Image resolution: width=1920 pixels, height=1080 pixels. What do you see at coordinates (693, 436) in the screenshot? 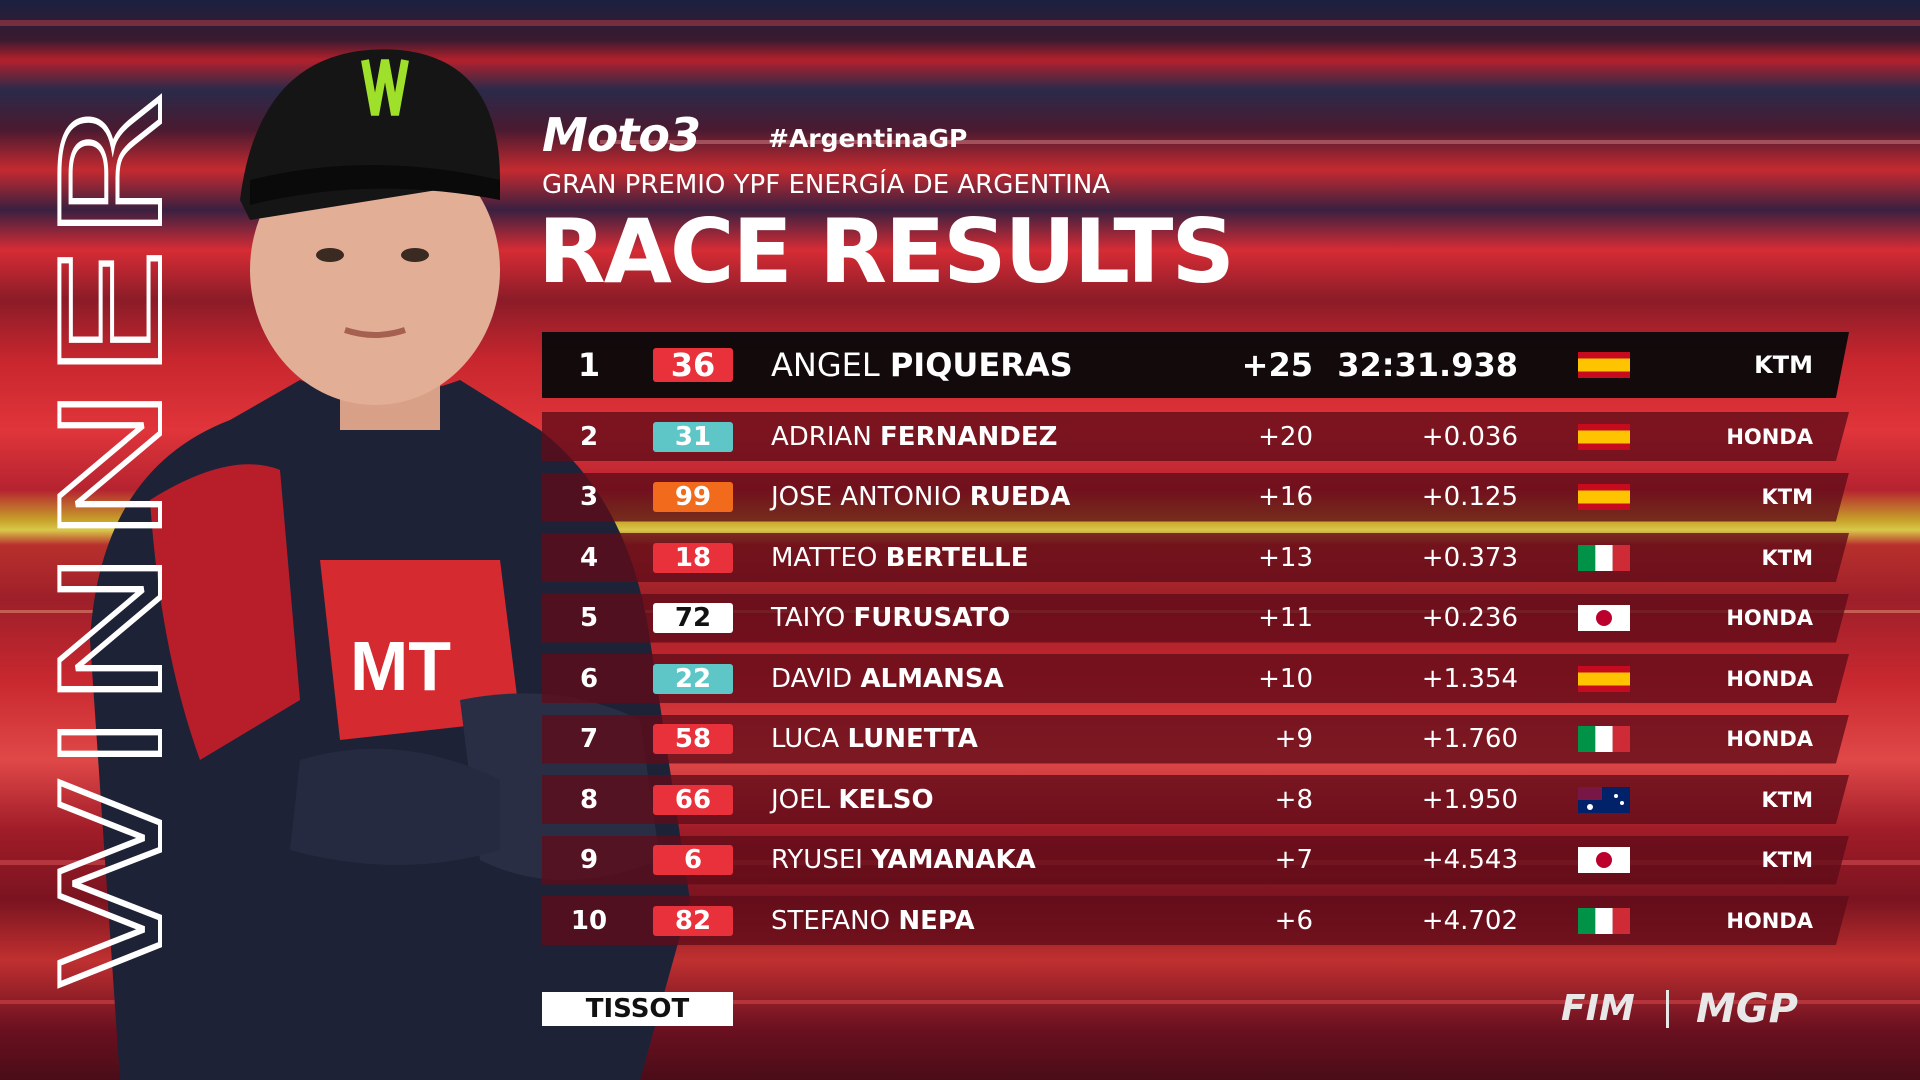
I see `rider-number: 31` at bounding box center [693, 436].